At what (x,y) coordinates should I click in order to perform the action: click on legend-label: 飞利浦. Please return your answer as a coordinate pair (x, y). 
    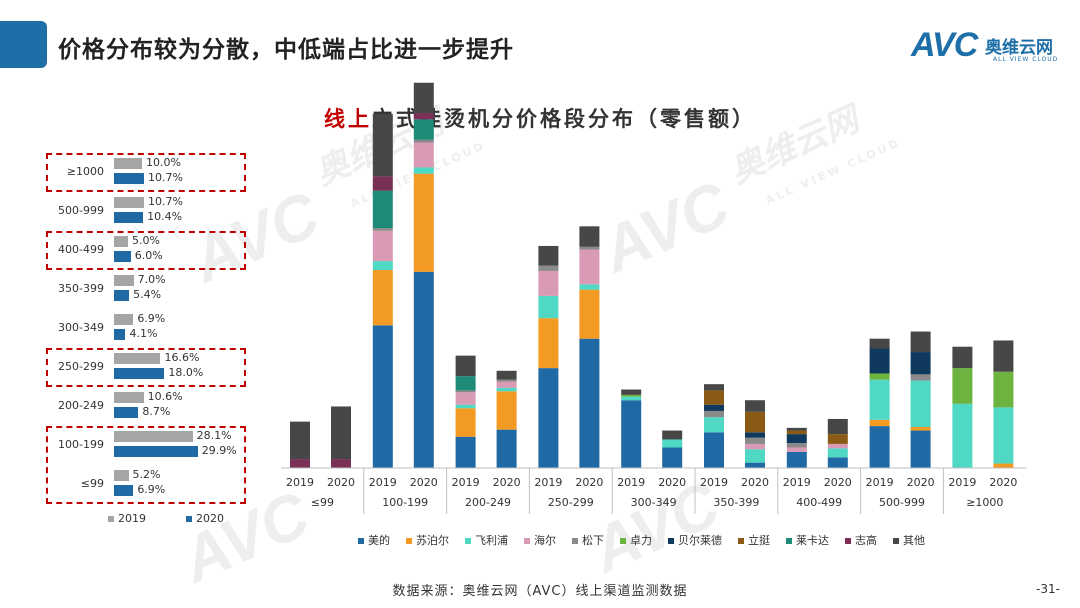
    Looking at the image, I should click on (491, 540).